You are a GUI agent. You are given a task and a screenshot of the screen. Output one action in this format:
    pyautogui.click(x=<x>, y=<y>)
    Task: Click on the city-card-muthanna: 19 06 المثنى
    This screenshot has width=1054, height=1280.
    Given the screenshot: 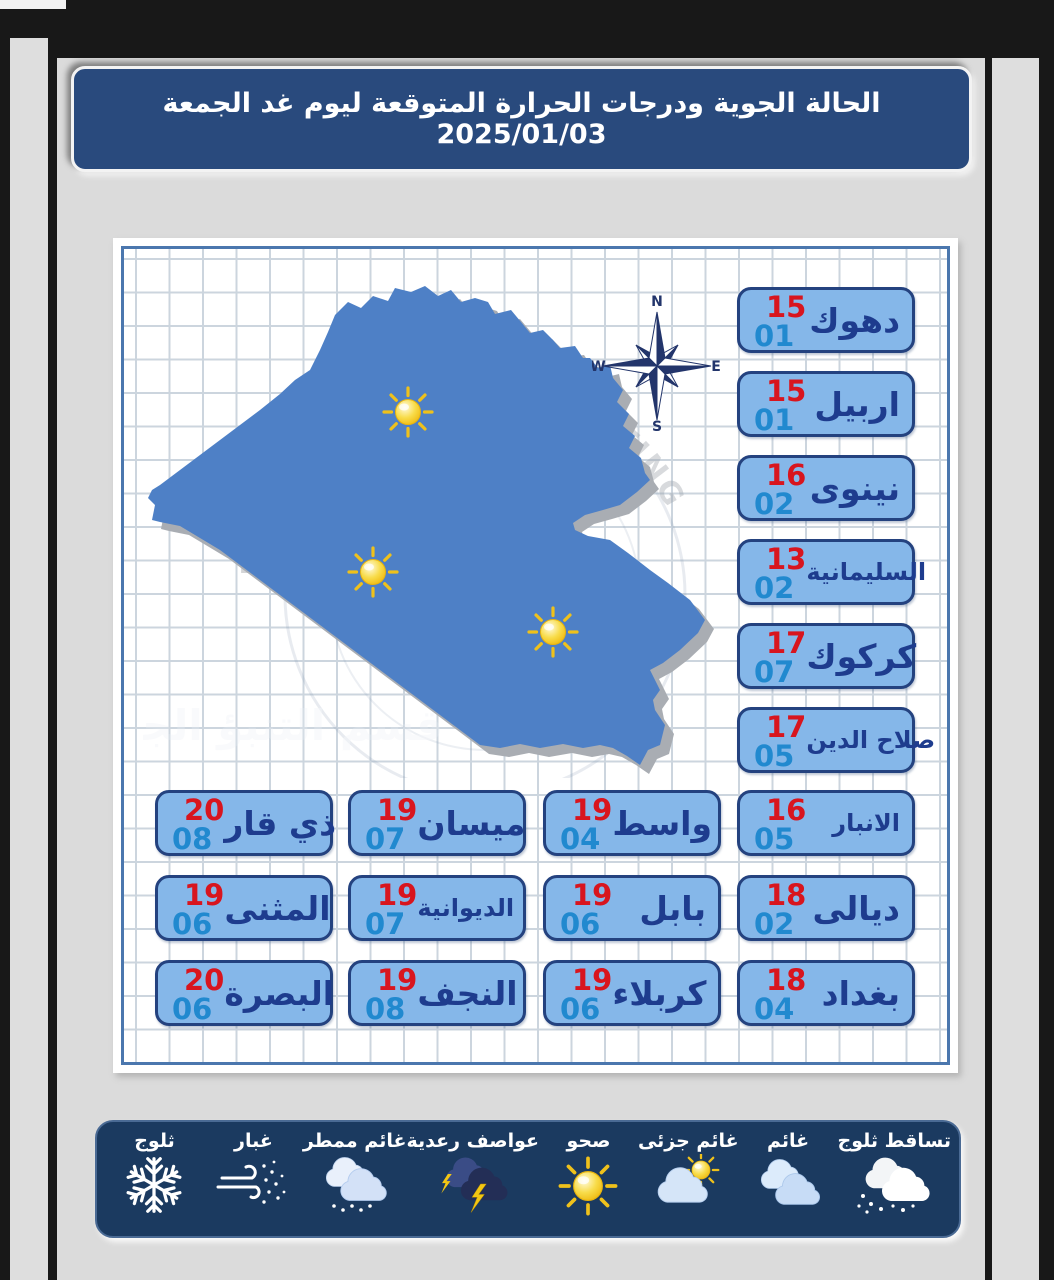 What is the action you would take?
    pyautogui.click(x=244, y=908)
    